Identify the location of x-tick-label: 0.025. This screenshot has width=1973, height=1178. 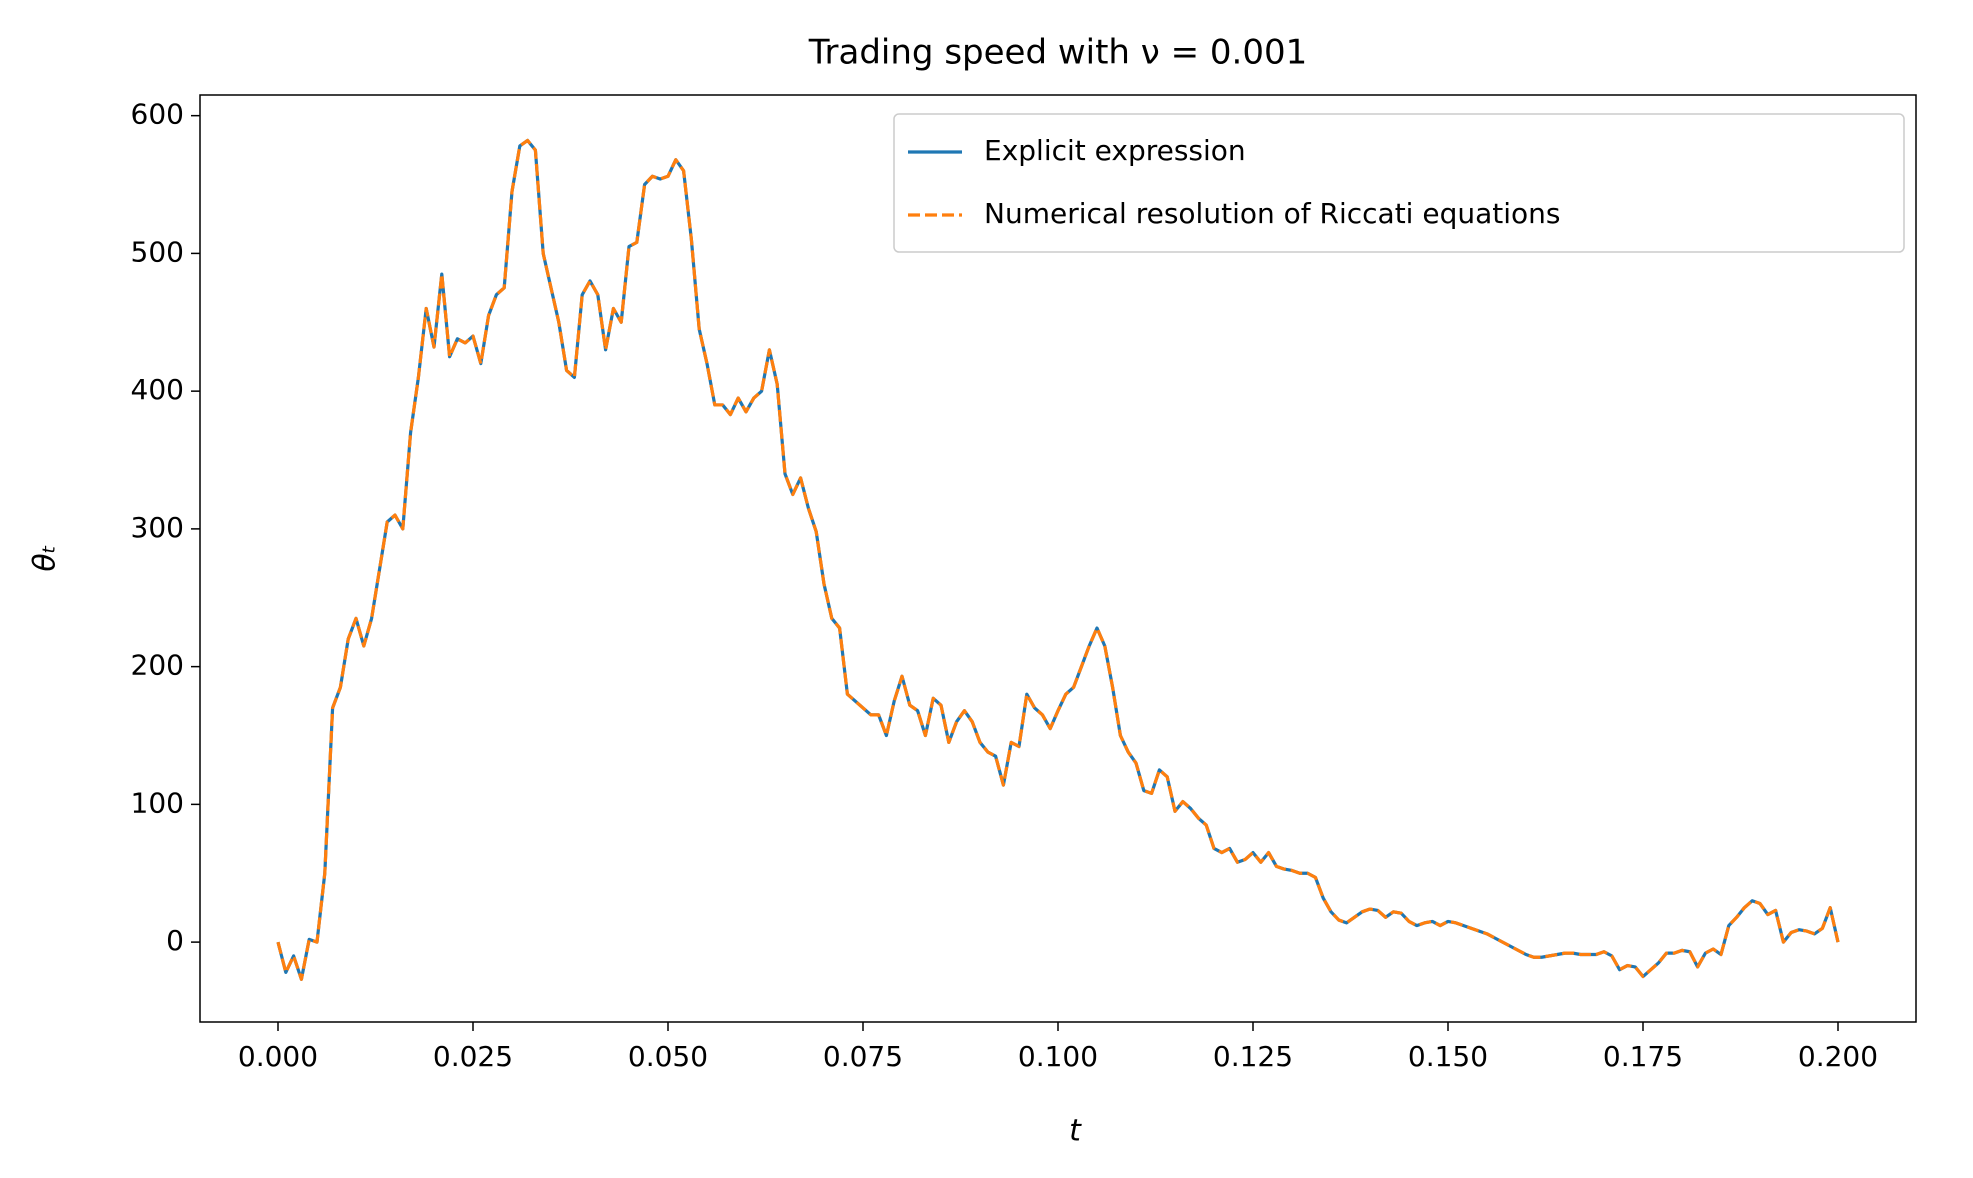
(473, 1056).